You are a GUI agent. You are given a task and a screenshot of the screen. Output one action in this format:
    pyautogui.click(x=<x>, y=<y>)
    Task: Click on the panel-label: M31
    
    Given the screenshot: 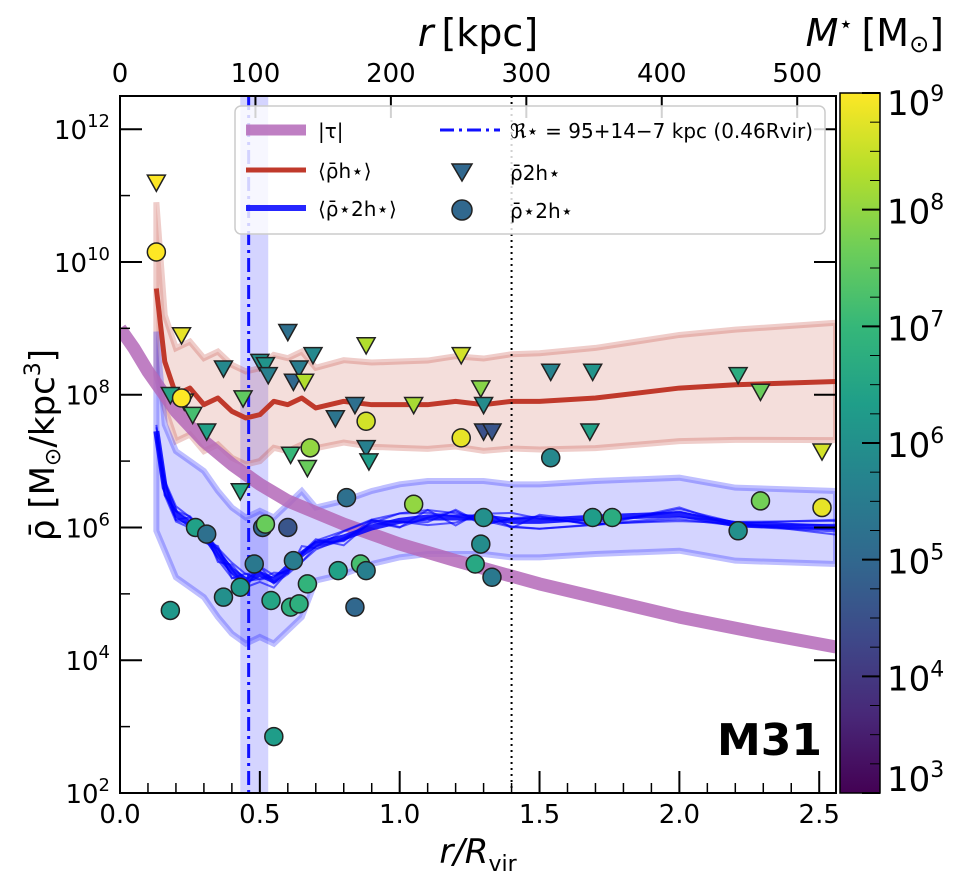 What is the action you would take?
    pyautogui.click(x=769, y=740)
    